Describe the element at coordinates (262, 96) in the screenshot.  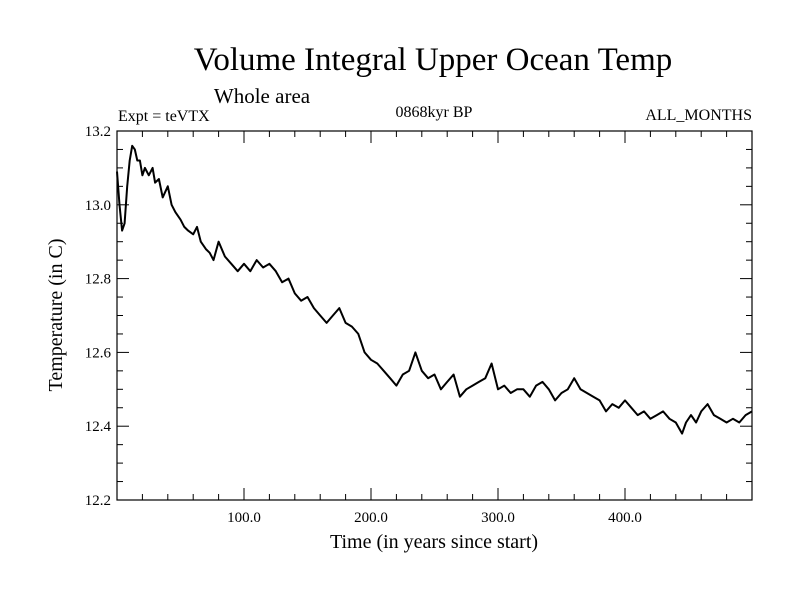
I see `chart-subtitle: Whole area` at that location.